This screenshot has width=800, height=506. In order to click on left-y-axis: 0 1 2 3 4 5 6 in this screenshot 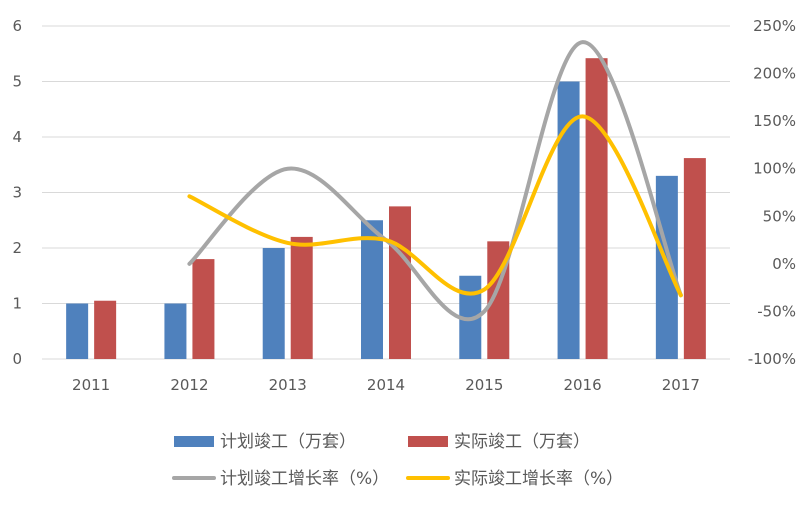, I will do `click(17, 192)`.